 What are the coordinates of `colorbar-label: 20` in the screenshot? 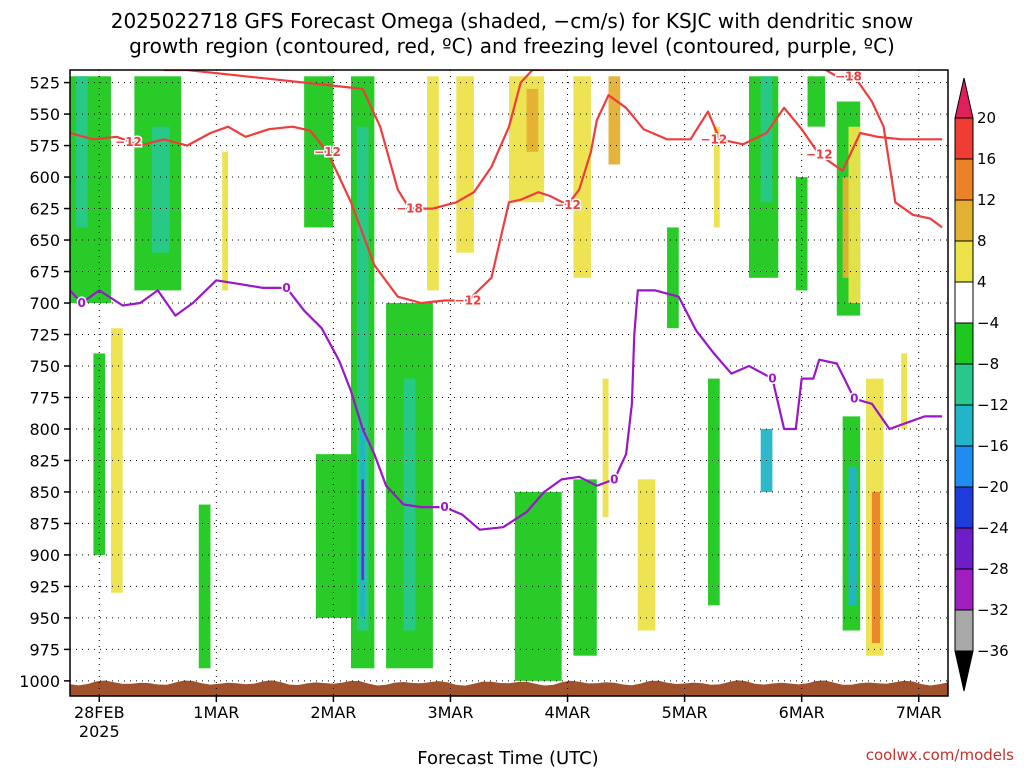 It's located at (986, 118).